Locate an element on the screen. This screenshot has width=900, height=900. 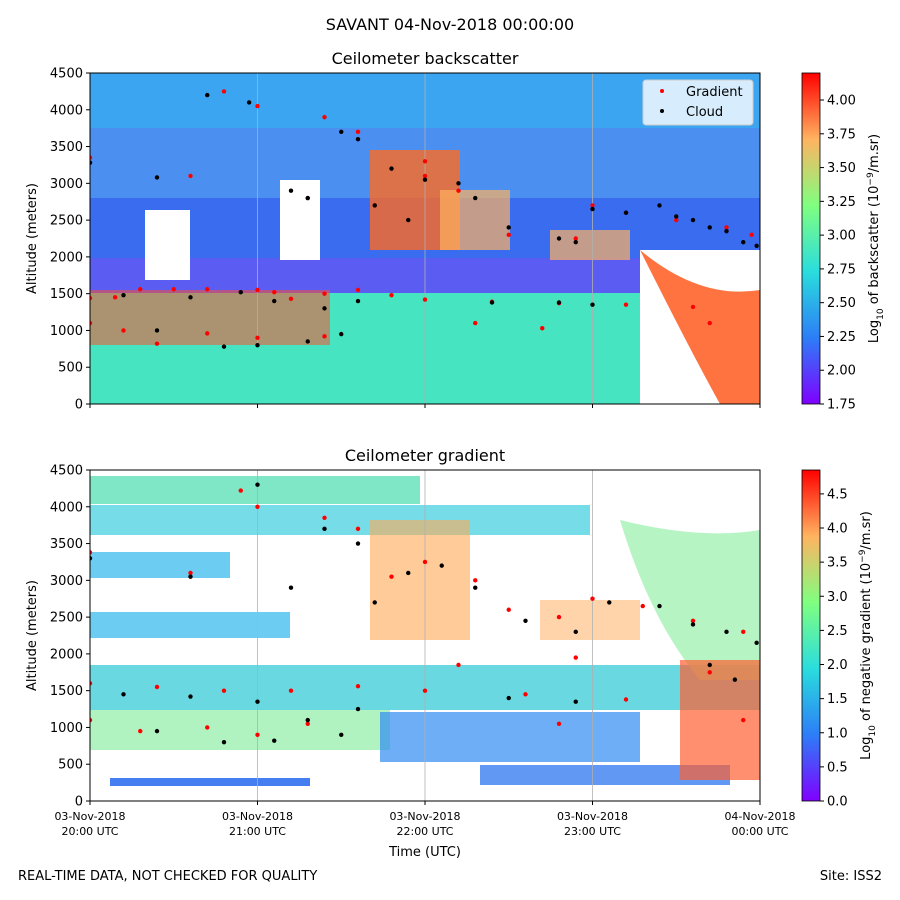
gradient-ylabel: Altitude (meters) is located at coordinates (32, 635).